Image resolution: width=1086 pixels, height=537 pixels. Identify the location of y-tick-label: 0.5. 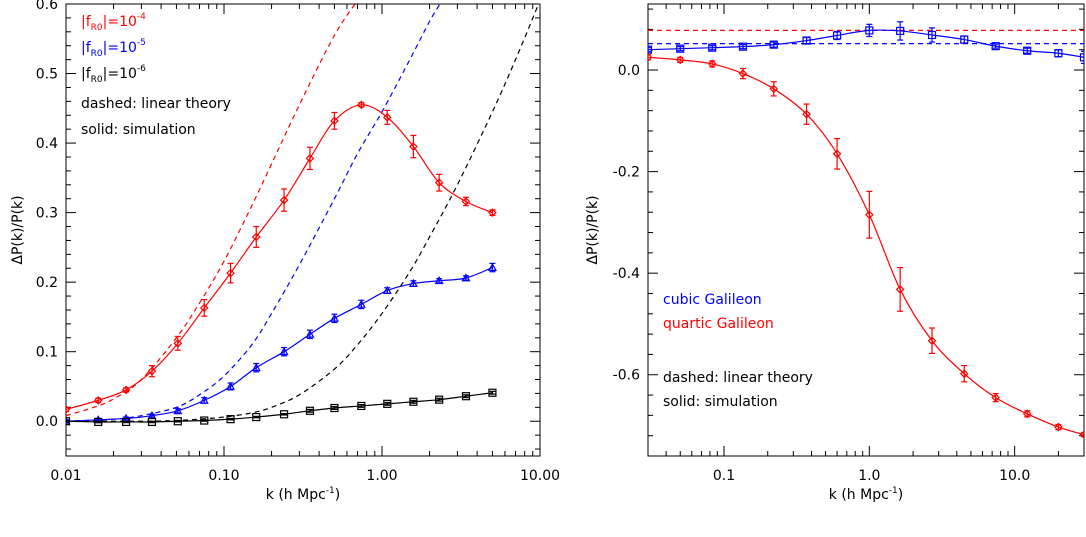
(47, 75).